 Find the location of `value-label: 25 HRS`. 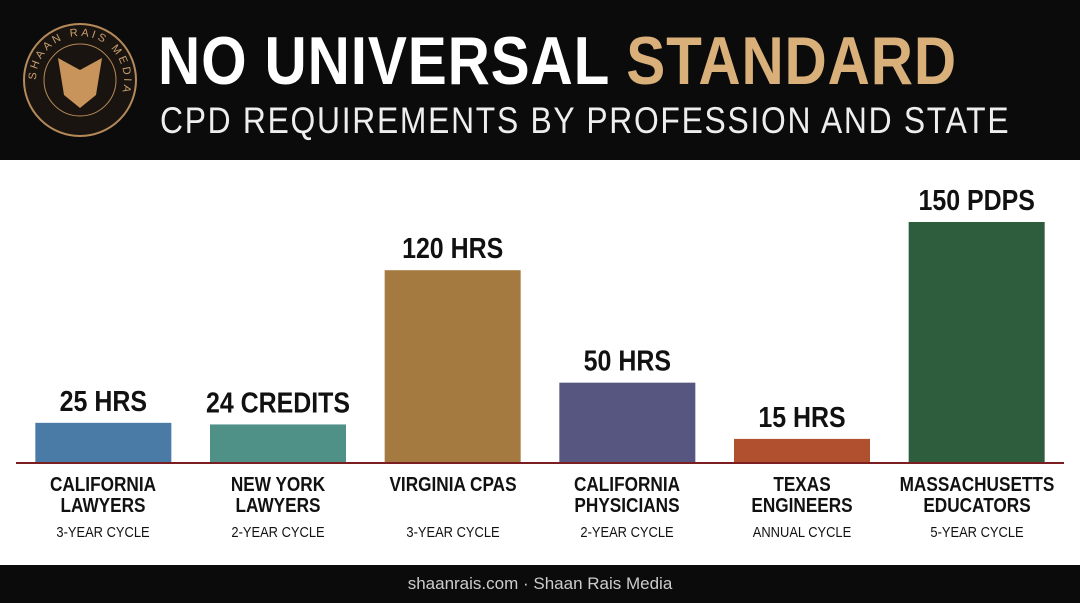

value-label: 25 HRS is located at coordinates (103, 401).